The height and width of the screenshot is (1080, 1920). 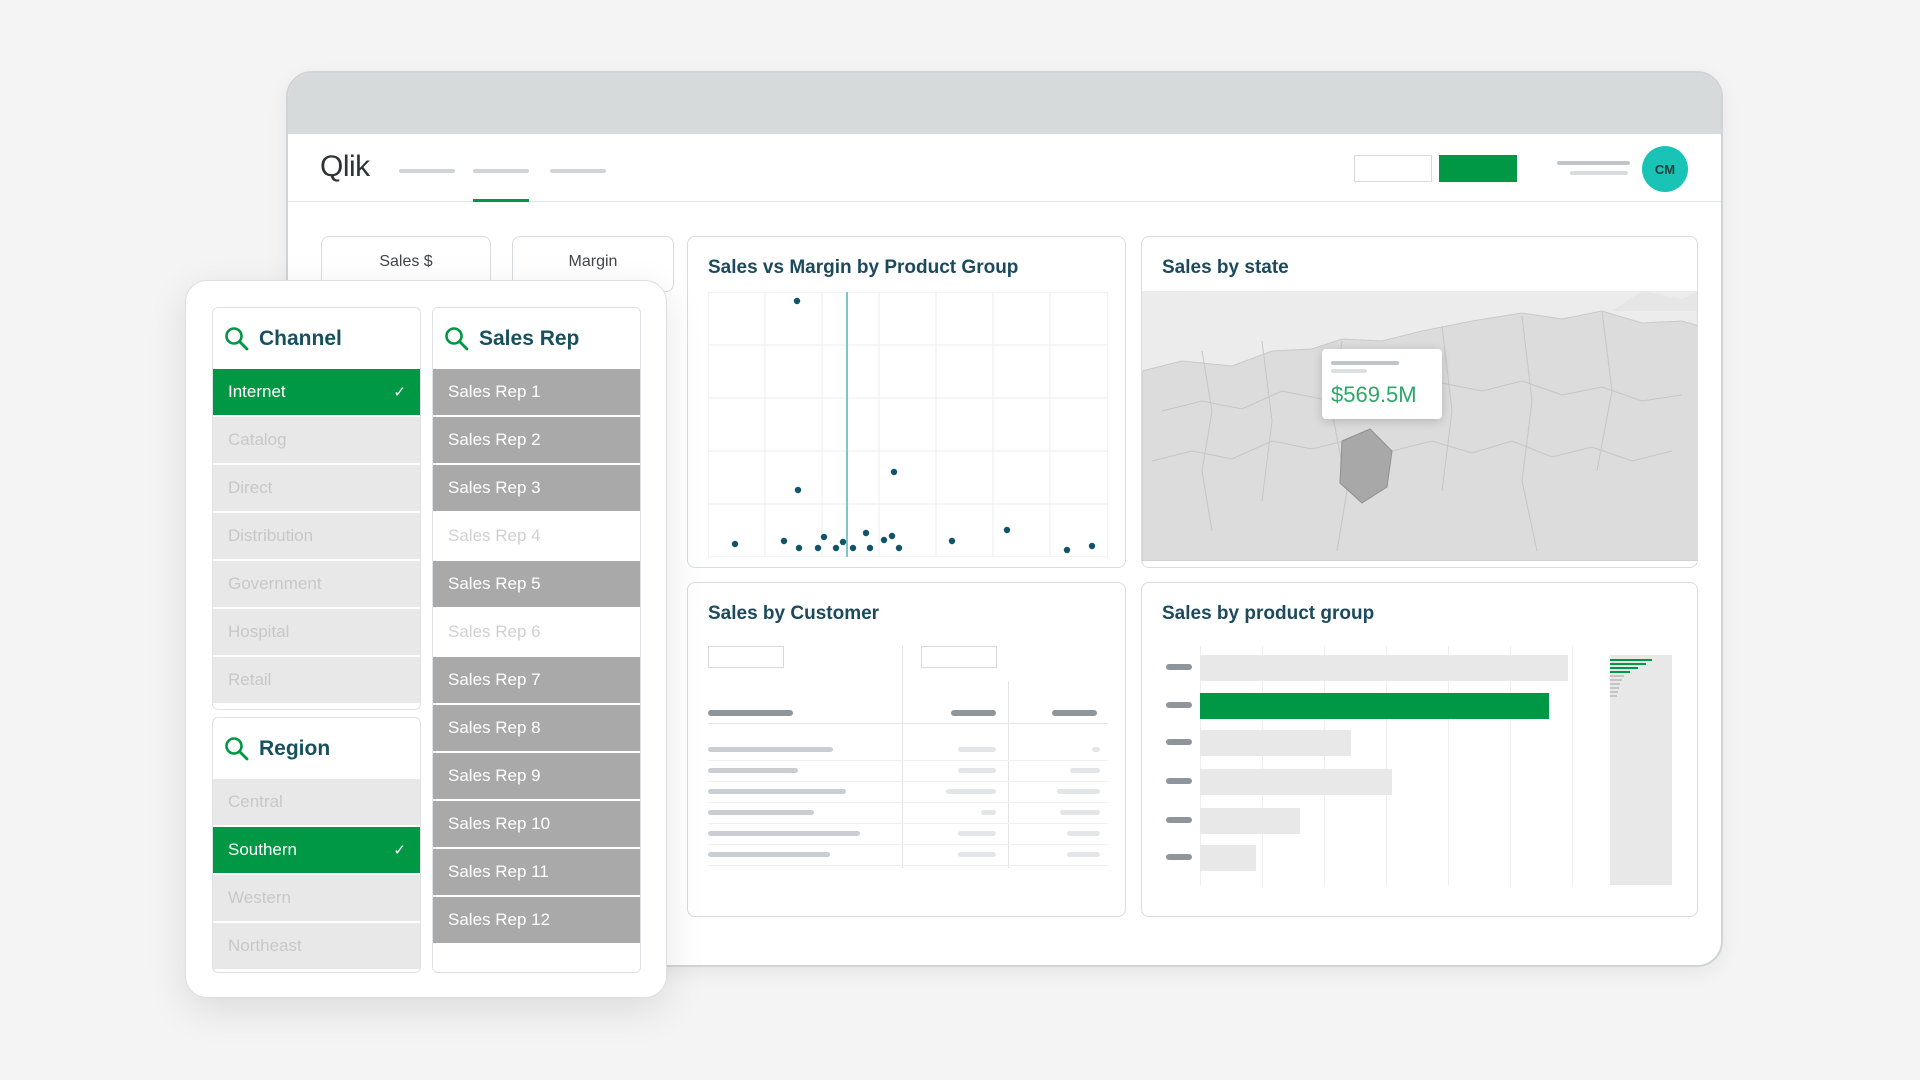 What do you see at coordinates (536, 632) in the screenshot?
I see `sales-rep-item: Sales Rep 6` at bounding box center [536, 632].